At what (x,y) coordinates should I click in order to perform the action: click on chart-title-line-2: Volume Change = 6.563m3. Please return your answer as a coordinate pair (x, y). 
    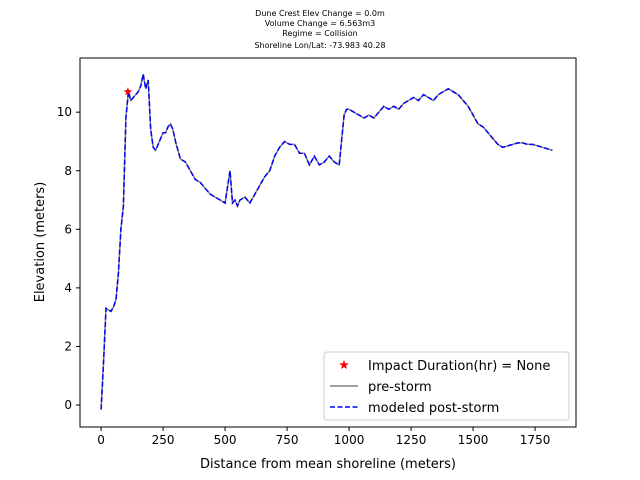
    Looking at the image, I should click on (320, 23).